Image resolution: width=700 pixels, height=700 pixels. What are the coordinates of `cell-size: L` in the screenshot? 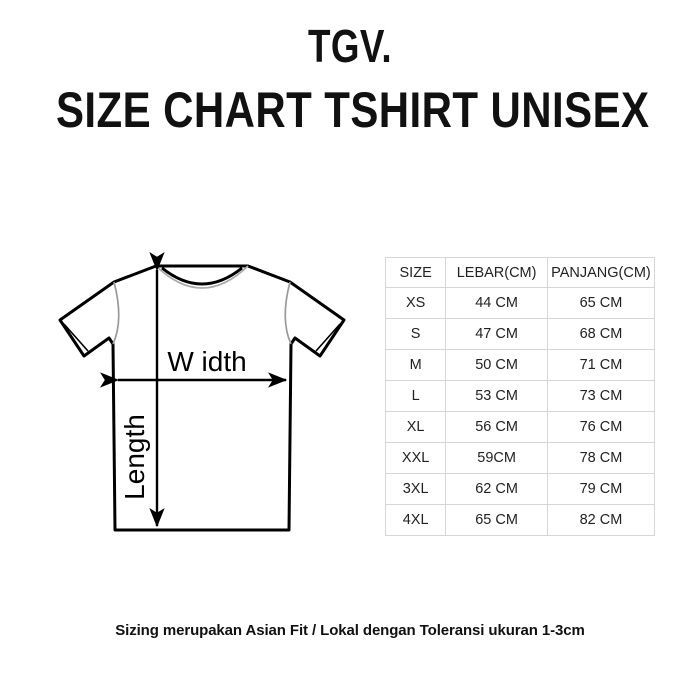 It's located at (415, 396).